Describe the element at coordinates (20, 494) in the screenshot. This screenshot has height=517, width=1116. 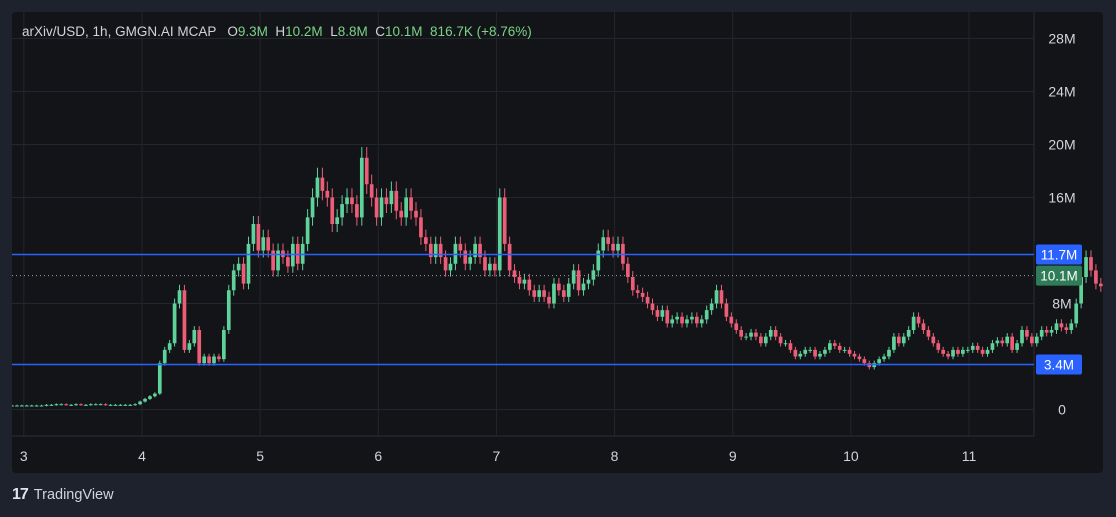
I see `tradingview-logo-icon: 17` at that location.